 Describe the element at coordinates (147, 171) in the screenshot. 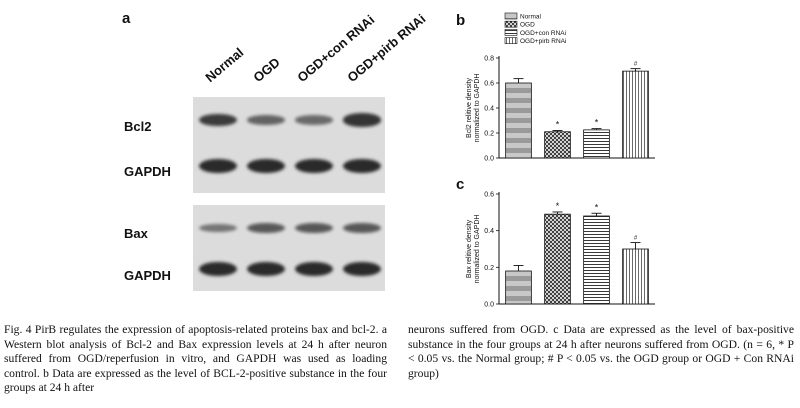

I see `row-label-gapdh-1: GAPDH` at that location.